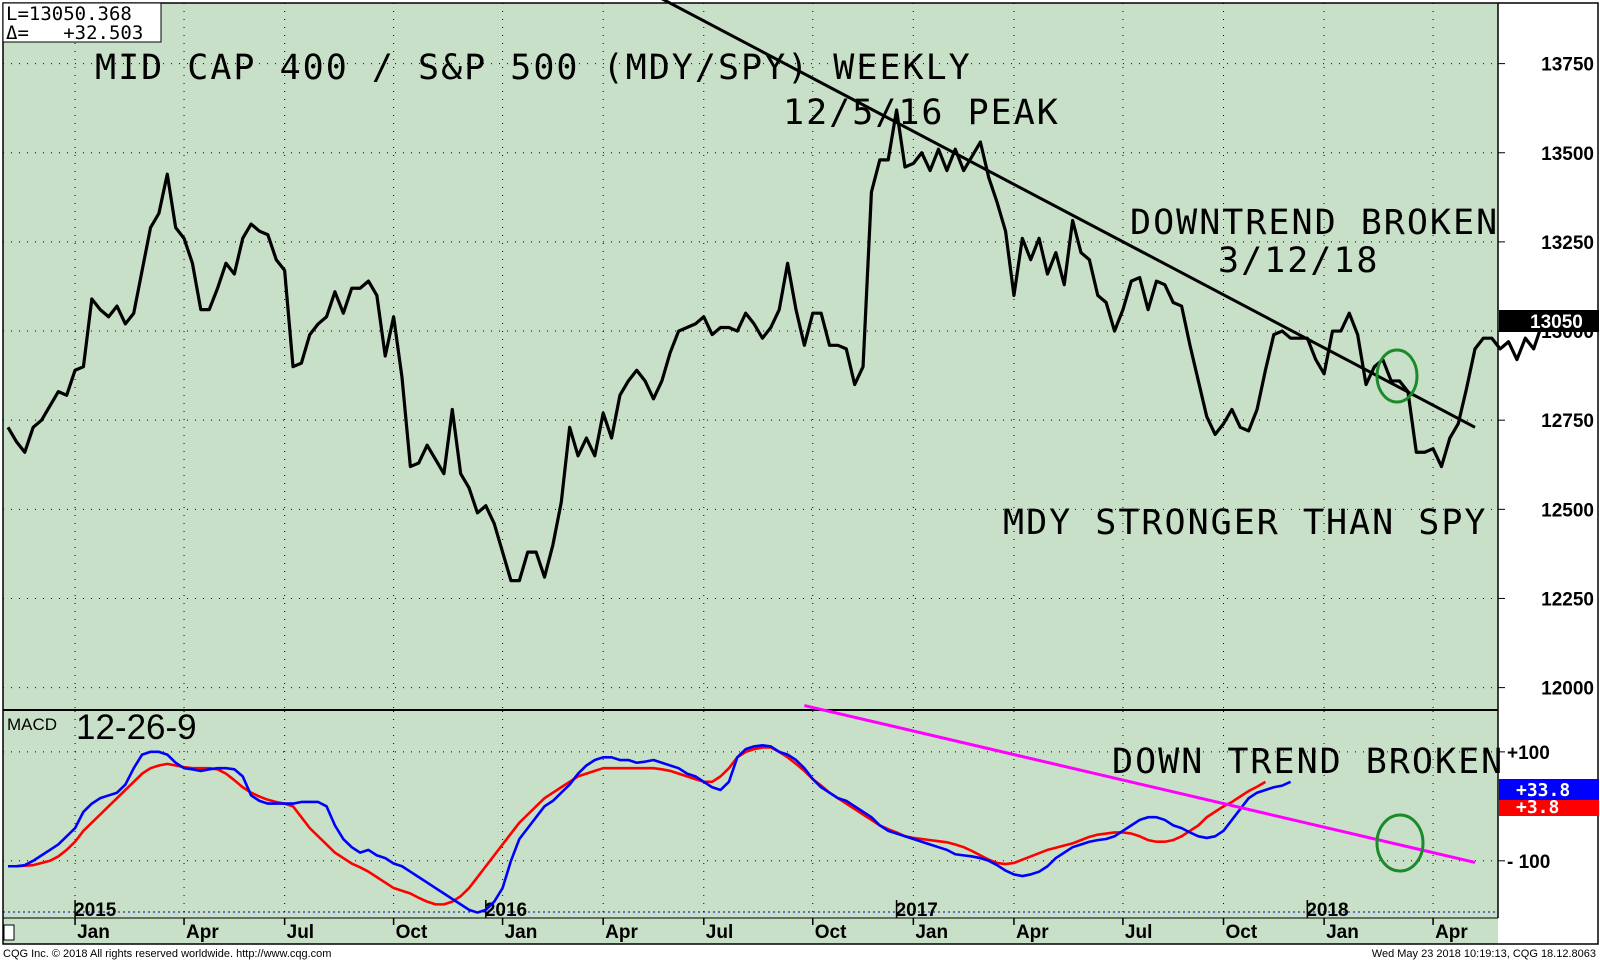  What do you see at coordinates (1528, 753) in the screenshot?
I see `macd-y-tick-label: +100` at bounding box center [1528, 753].